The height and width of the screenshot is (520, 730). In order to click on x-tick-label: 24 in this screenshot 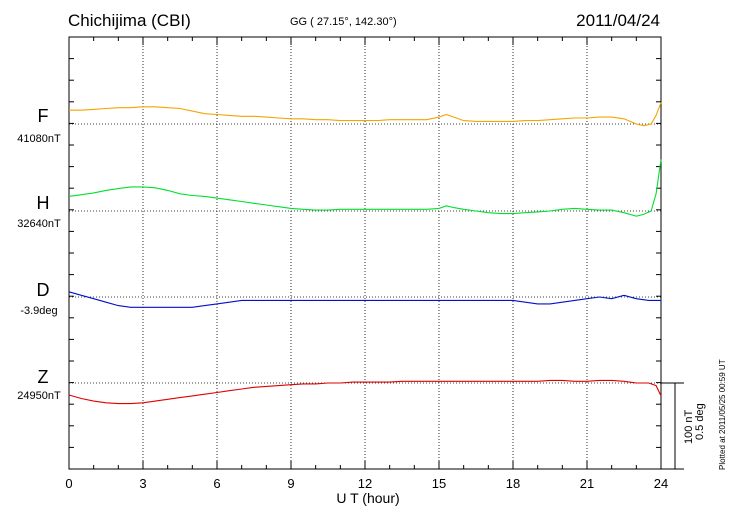, I will do `click(661, 483)`.